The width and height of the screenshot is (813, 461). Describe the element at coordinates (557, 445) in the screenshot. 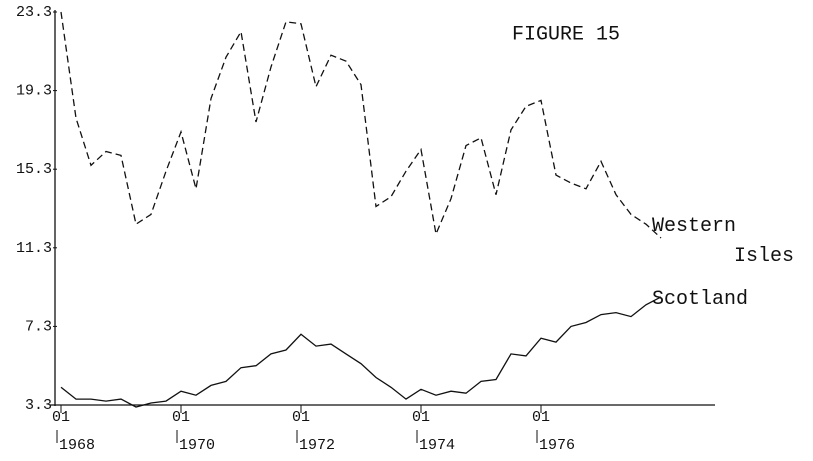

I see `x-tick-label: 1976` at that location.